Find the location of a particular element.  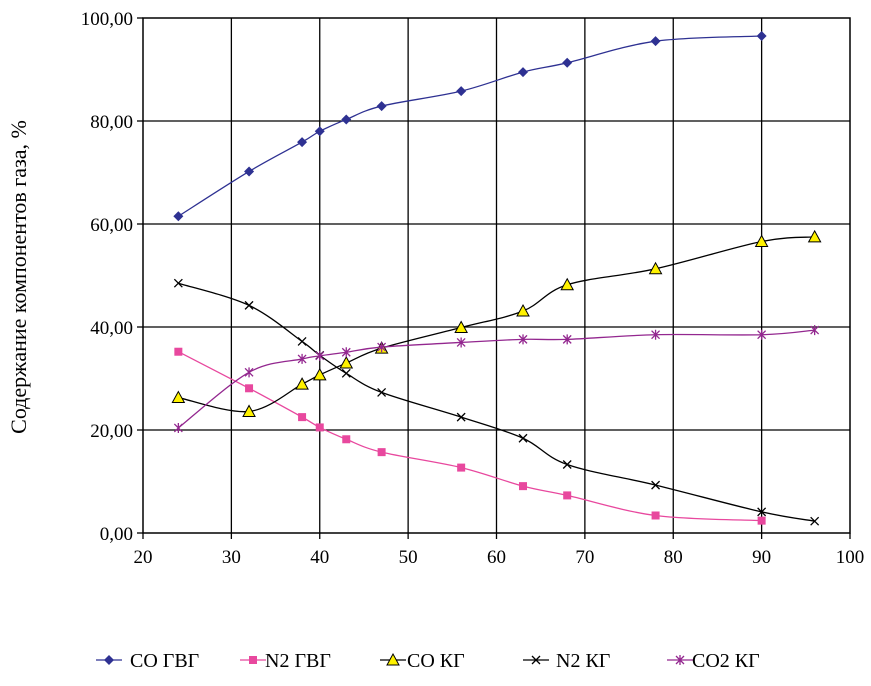

y-tick-label: 80,00 is located at coordinates (111, 122).